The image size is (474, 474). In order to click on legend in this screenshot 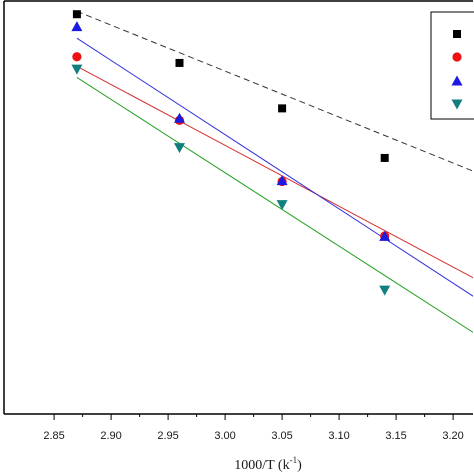, I will do `click(452, 65)`.